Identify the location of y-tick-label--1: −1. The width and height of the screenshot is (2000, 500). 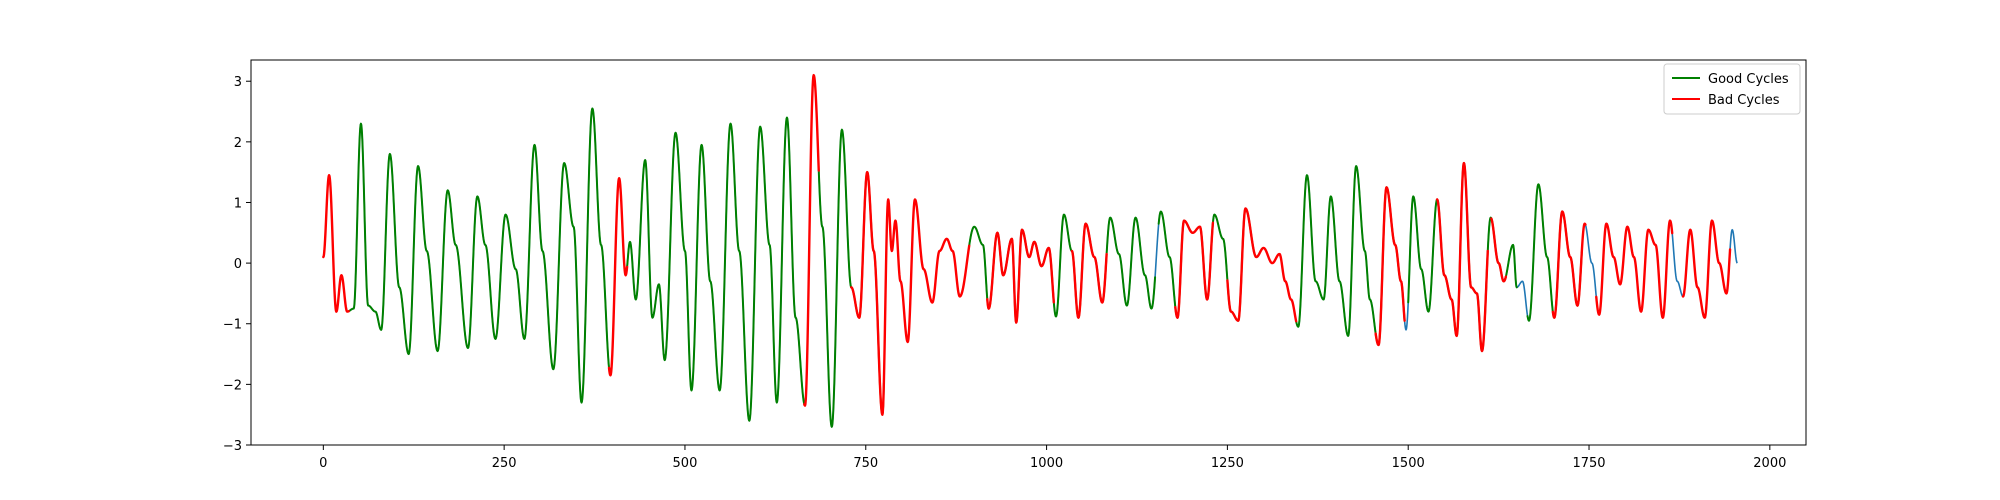
(232, 325).